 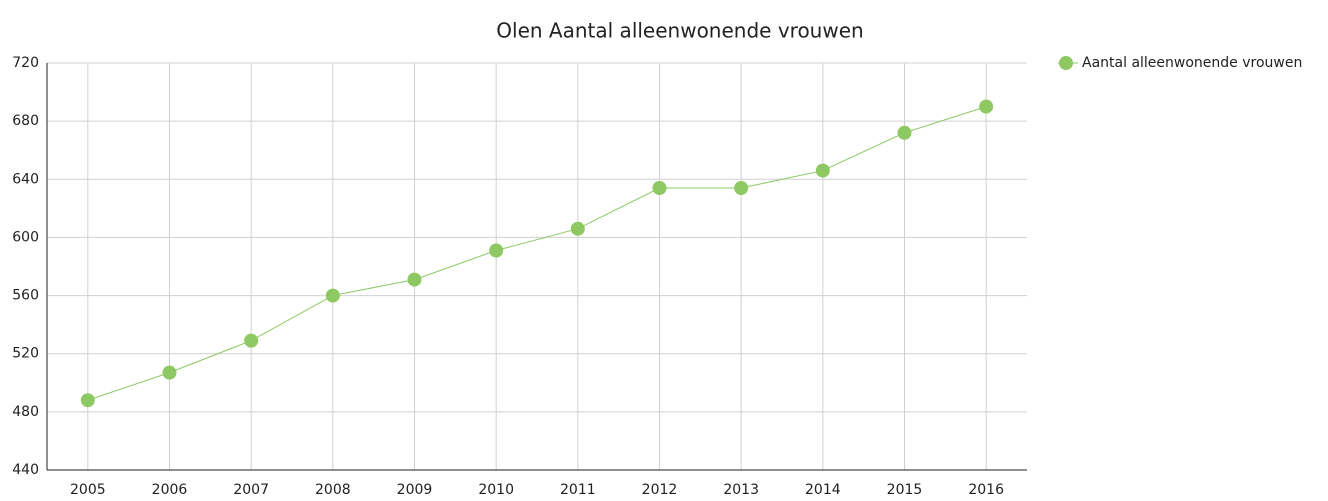 What do you see at coordinates (170, 490) in the screenshot?
I see `x-tick-label: 2006` at bounding box center [170, 490].